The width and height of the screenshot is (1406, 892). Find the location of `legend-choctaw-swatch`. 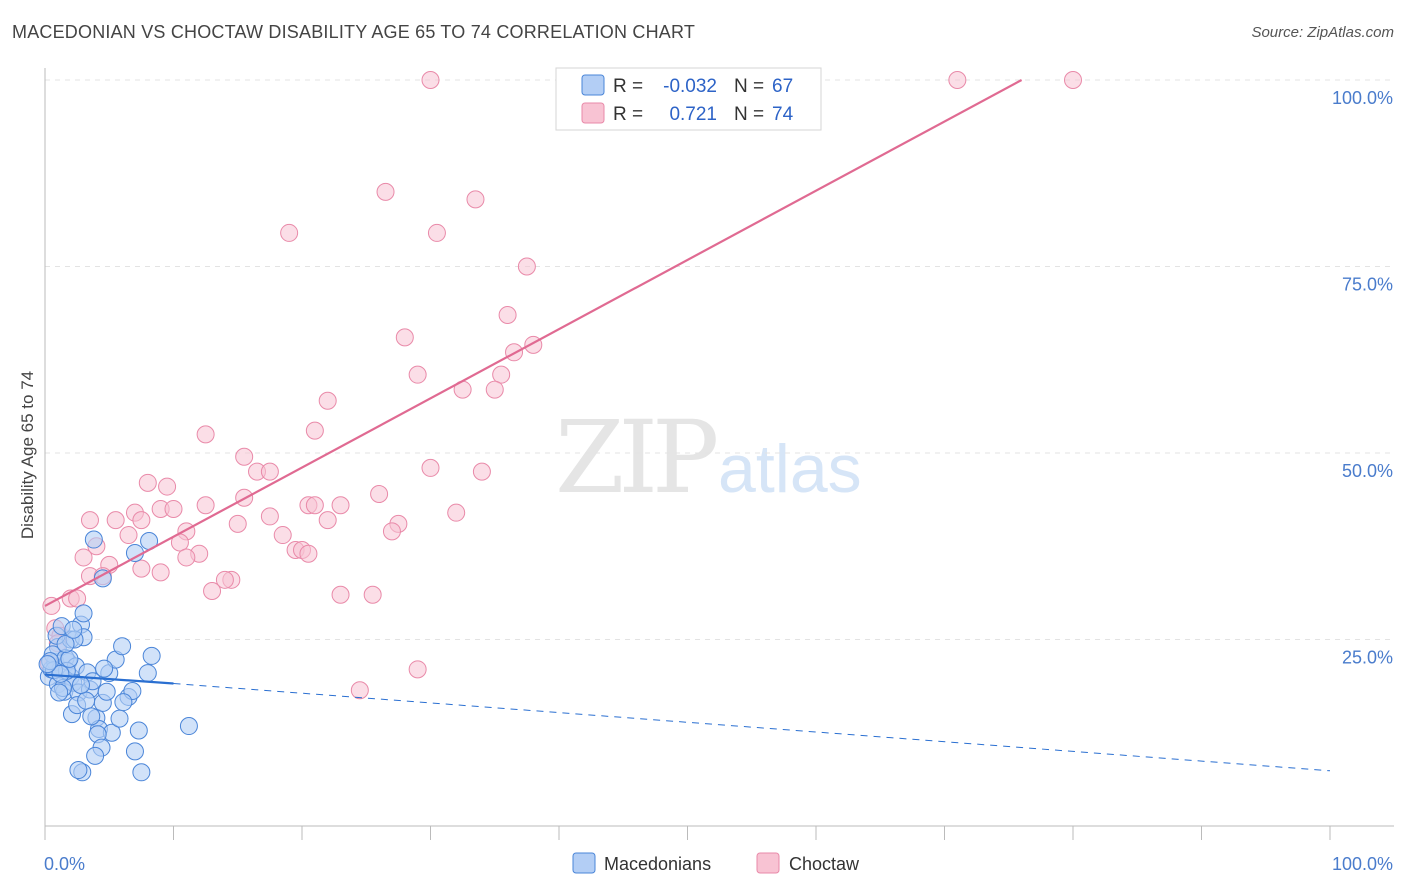

legend-choctaw-swatch is located at coordinates (593, 113).